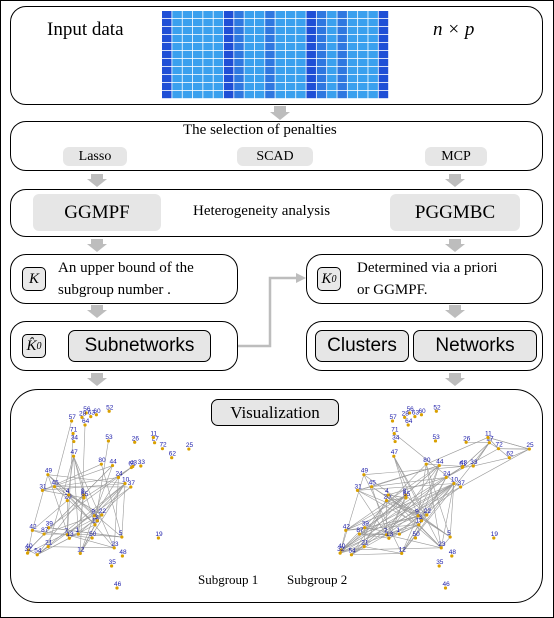 Image resolution: width=554 pixels, height=618 pixels. I want to click on network-node-label: 57, so click(73, 417).